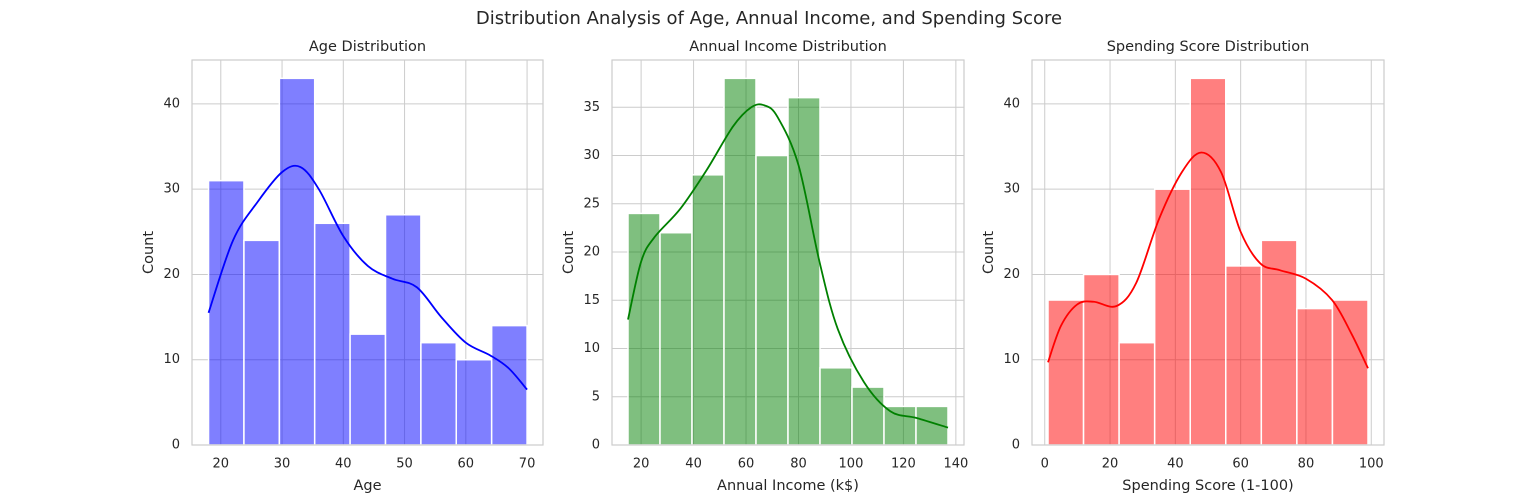  What do you see at coordinates (591, 300) in the screenshot?
I see `y-tick-label: 15` at bounding box center [591, 300].